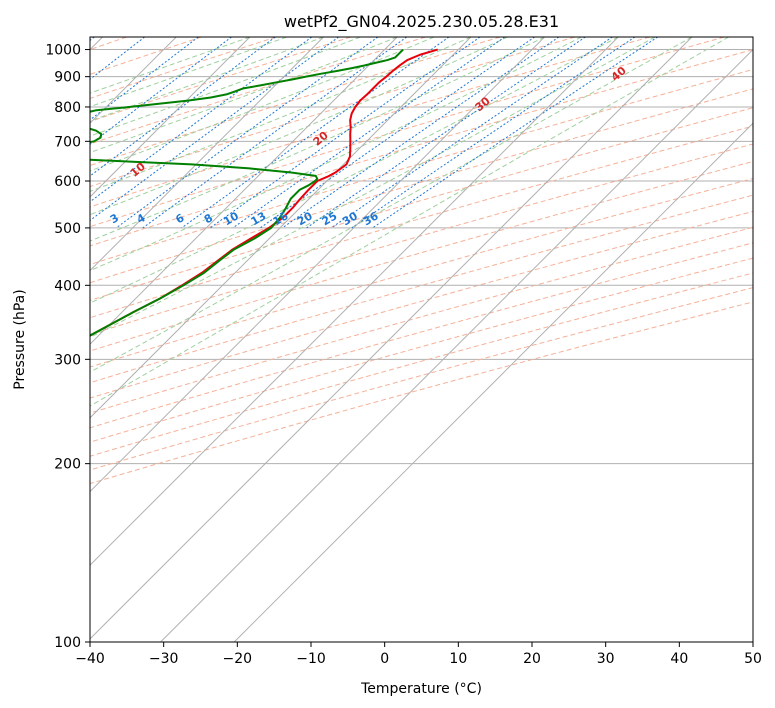 The image size is (775, 708). I want to click on moist-adiabat-line, so click(281, 114).